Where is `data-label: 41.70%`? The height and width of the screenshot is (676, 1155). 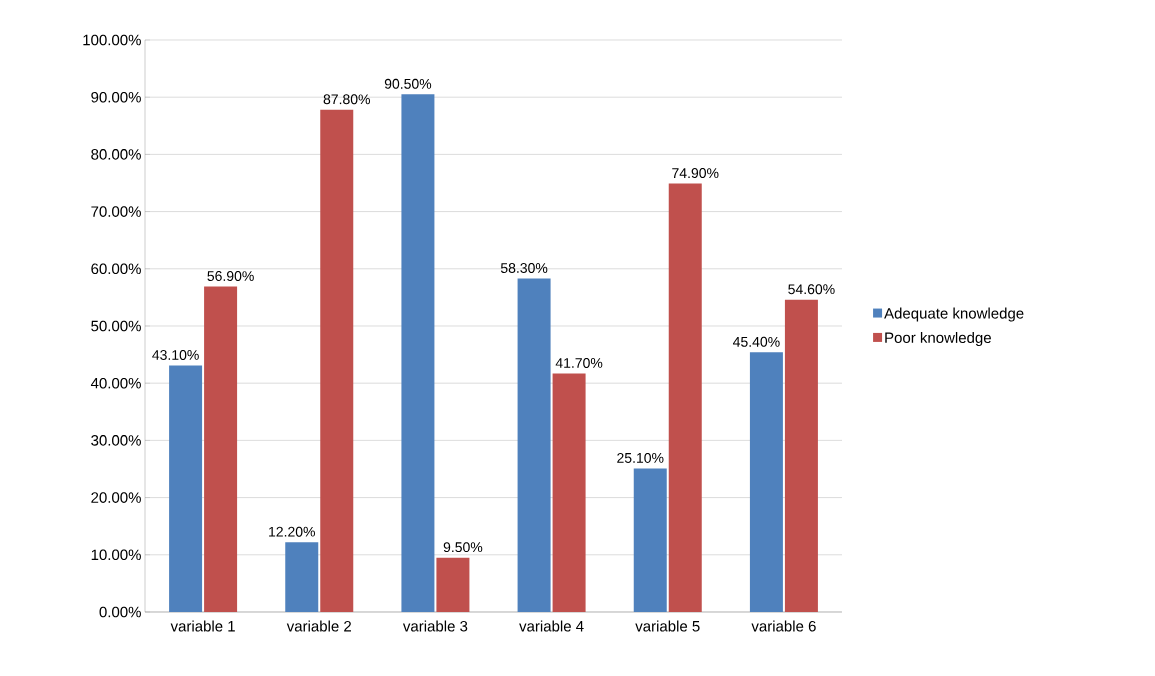 data-label: 41.70% is located at coordinates (579, 363).